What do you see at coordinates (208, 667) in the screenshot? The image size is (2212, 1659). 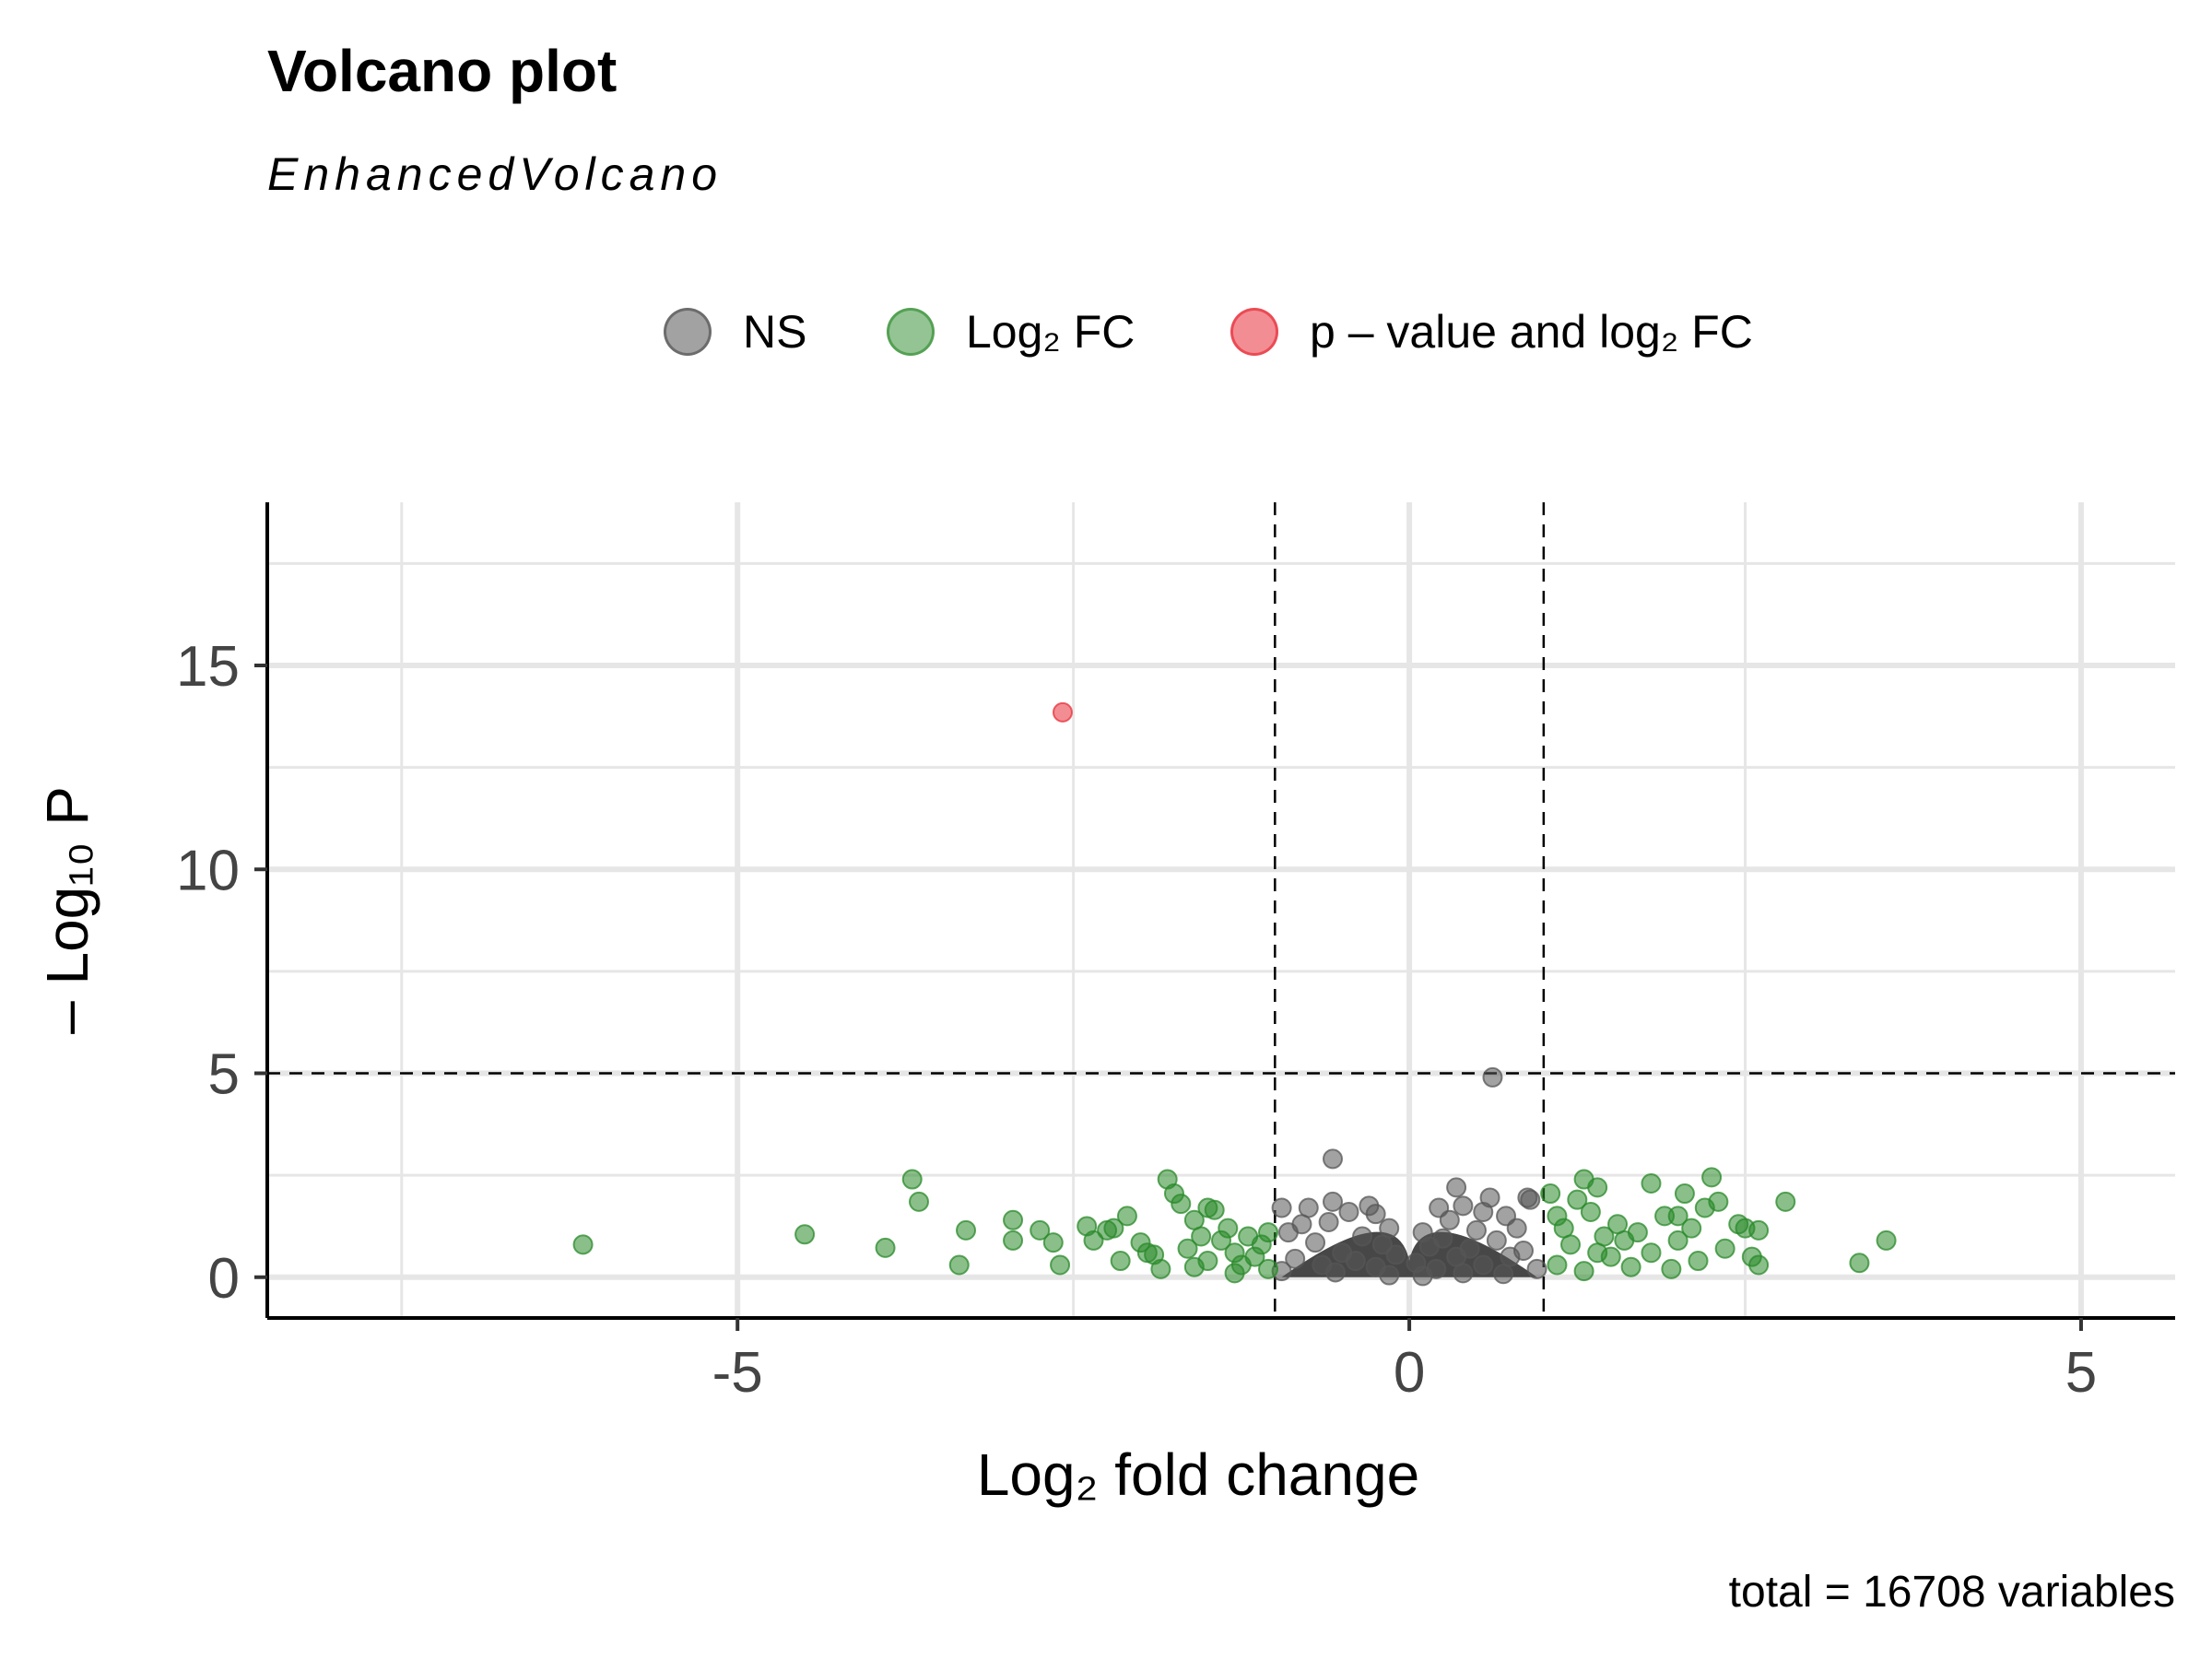 I see `y-tick-label: 15` at bounding box center [208, 667].